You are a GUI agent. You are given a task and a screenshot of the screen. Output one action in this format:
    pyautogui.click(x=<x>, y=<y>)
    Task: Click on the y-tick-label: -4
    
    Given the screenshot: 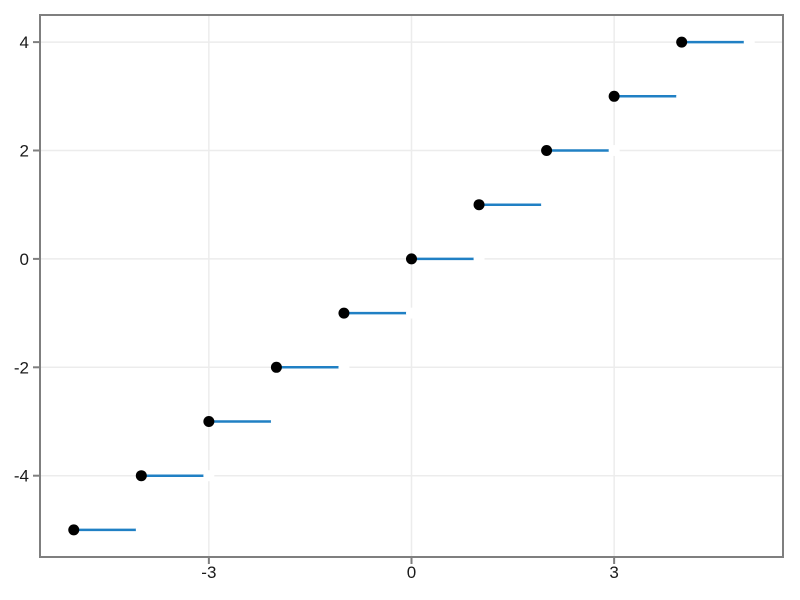 What is the action you would take?
    pyautogui.click(x=21, y=476)
    